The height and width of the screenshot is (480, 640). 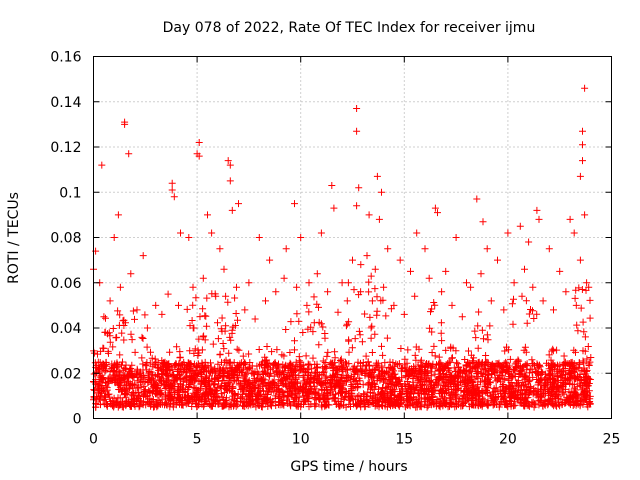 What do you see at coordinates (65, 103) in the screenshot?
I see `y-tick-label: 0.14` at bounding box center [65, 103].